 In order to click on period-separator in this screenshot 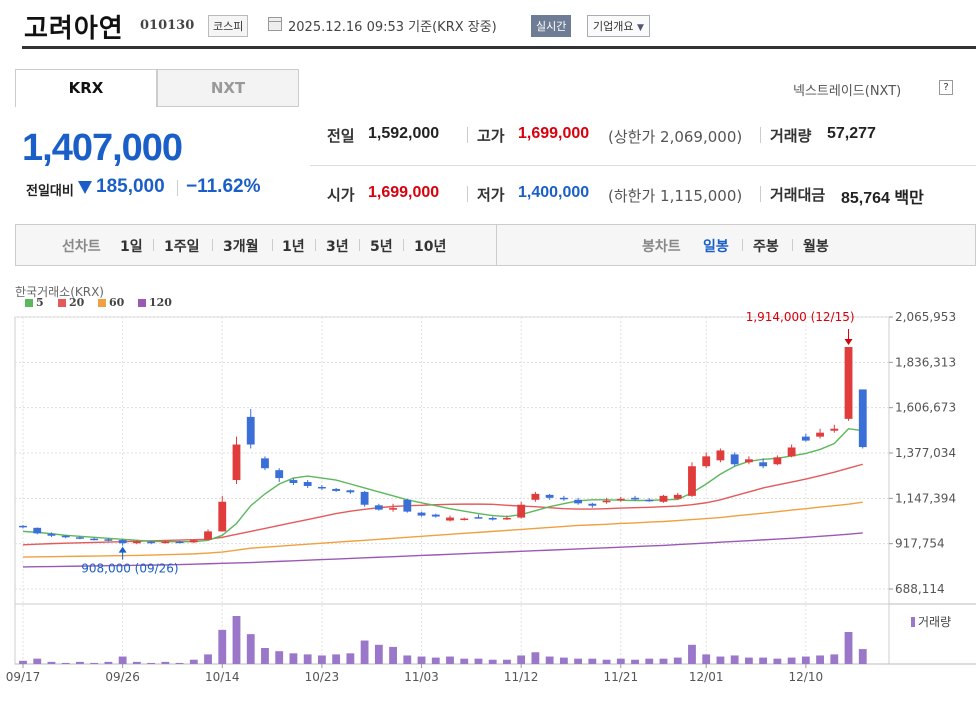, I will do `click(315, 245)`.